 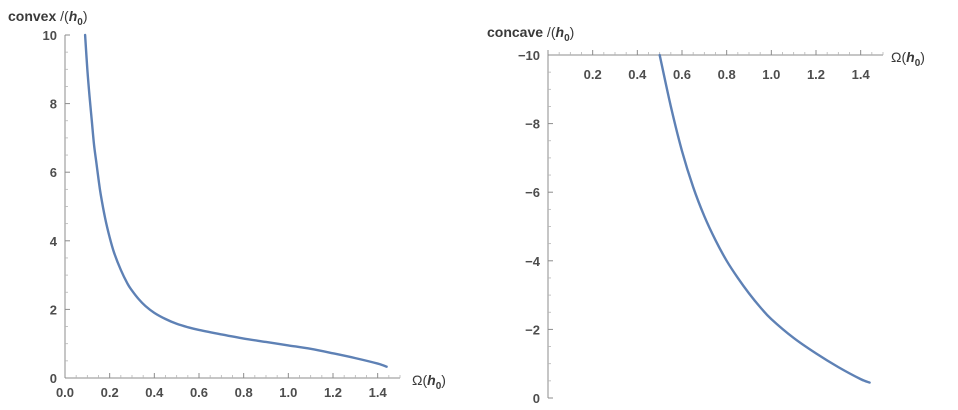 What do you see at coordinates (861, 74) in the screenshot?
I see `concave-x-tick-label: 1.4` at bounding box center [861, 74].